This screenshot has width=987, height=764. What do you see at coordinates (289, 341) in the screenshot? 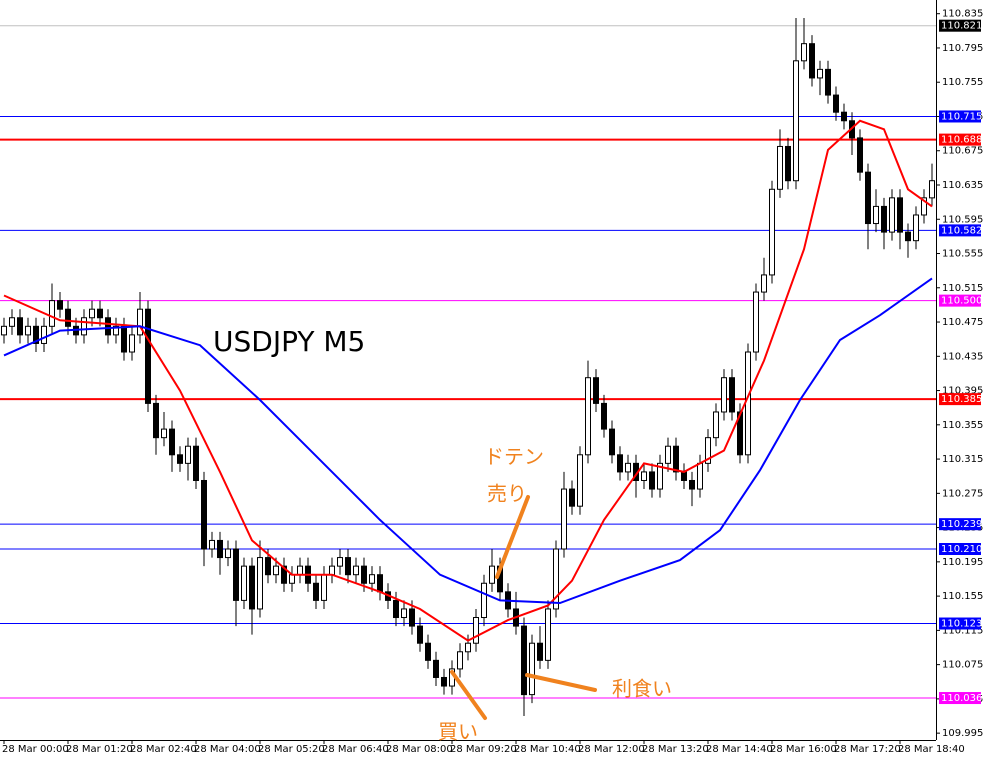
I see `chart-title: USDJPY M5` at bounding box center [289, 341].